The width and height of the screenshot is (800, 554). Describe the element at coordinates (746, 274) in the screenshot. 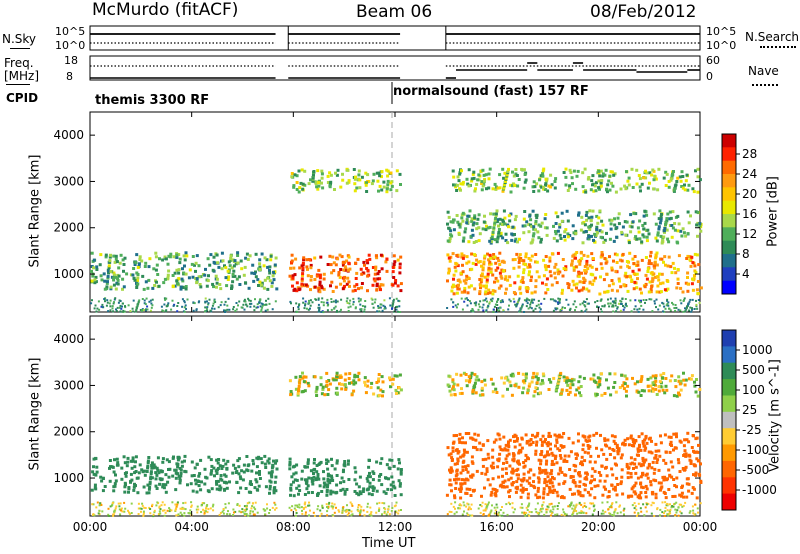

I see `power-colorbar-label: 4` at that location.